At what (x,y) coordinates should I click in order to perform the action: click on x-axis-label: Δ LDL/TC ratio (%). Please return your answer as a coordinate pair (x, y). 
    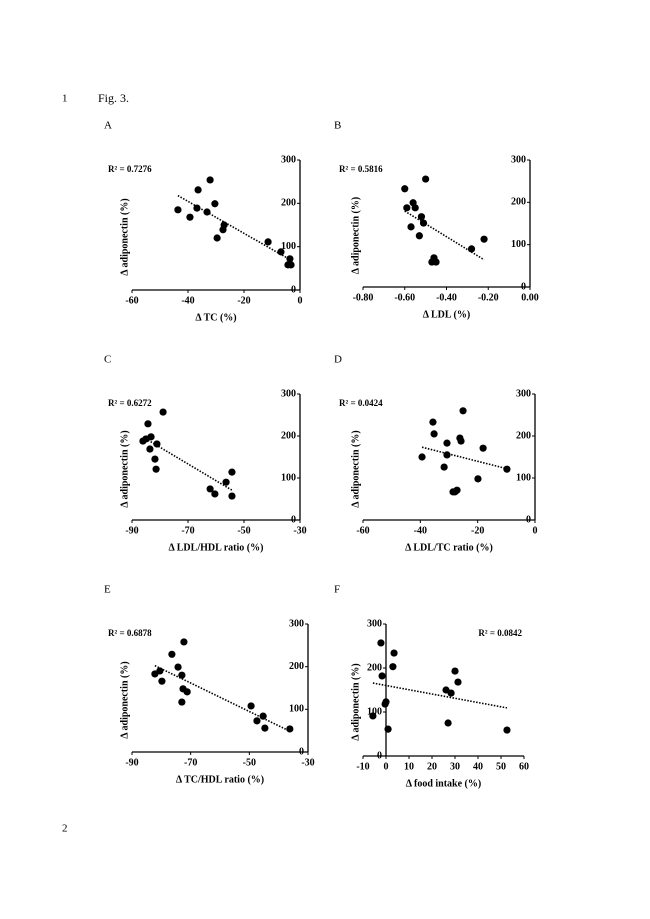
    Looking at the image, I should click on (449, 547).